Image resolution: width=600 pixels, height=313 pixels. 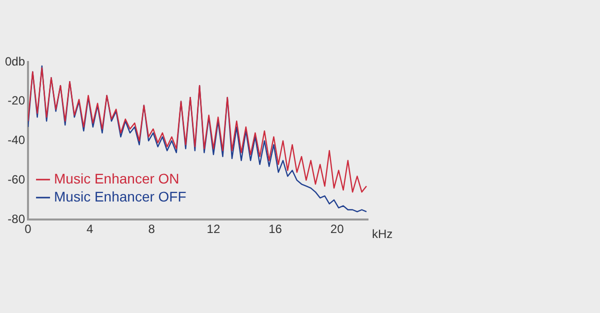 I want to click on x-tick-label: 20, so click(x=337, y=229).